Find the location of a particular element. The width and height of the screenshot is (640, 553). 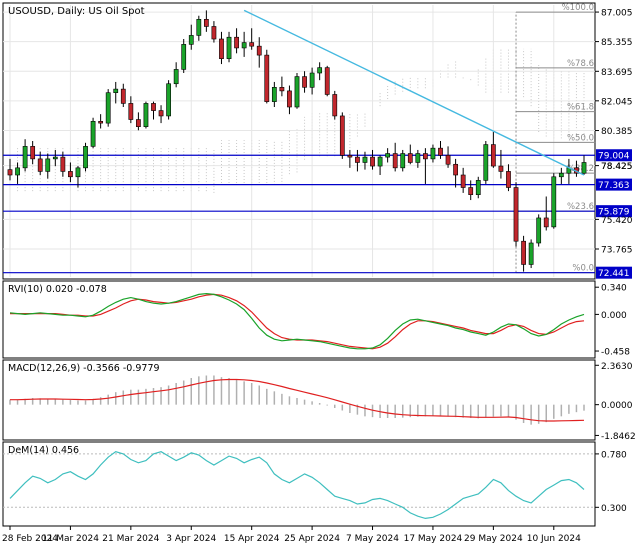

current-price-label: 78.425 is located at coordinates (617, 167).